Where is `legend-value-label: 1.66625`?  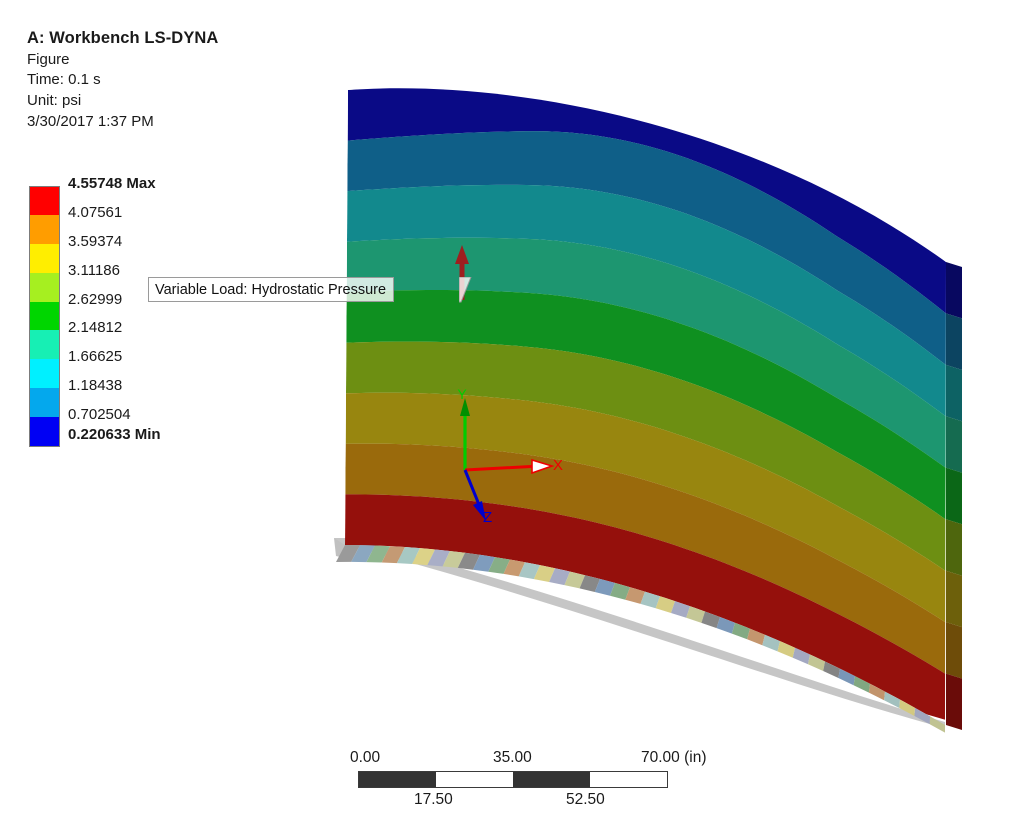
legend-value-label: 1.66625 is located at coordinates (95, 357).